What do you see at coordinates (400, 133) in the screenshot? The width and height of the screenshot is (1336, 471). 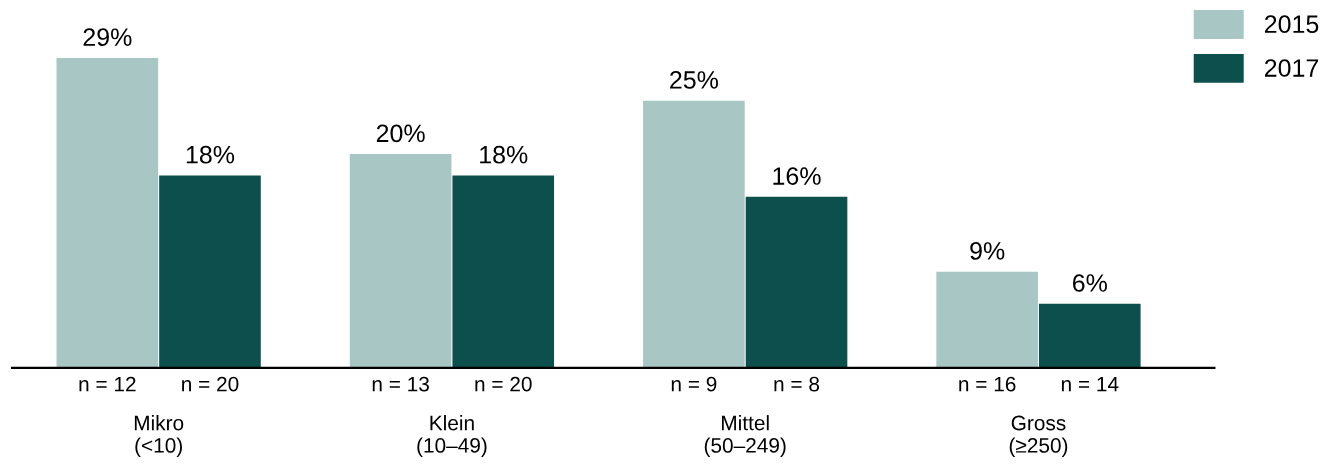 I see `data-label: 20%` at bounding box center [400, 133].